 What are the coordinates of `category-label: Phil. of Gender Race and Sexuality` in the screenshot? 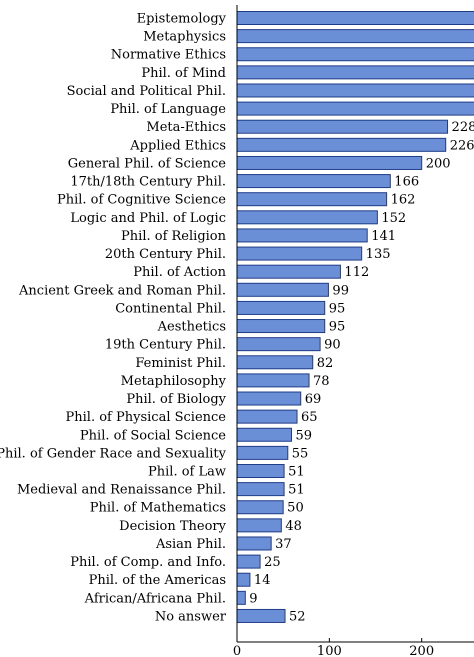 It's located at (113, 453).